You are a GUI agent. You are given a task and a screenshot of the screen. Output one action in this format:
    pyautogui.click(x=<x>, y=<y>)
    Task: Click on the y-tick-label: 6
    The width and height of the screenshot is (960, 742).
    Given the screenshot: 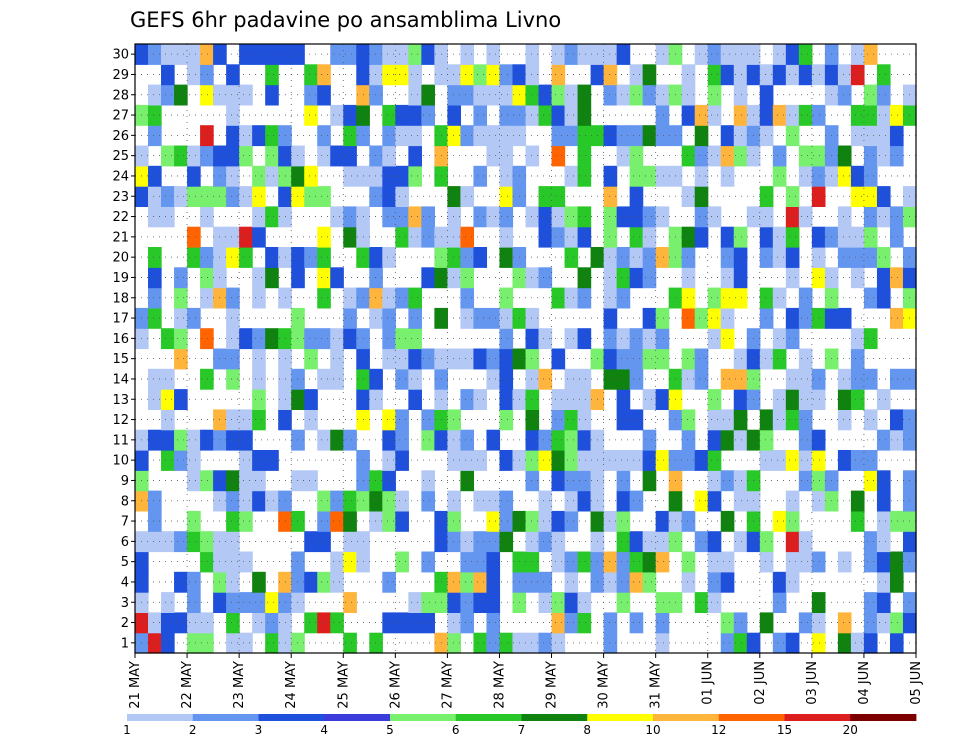 What is the action you would take?
    pyautogui.click(x=125, y=542)
    